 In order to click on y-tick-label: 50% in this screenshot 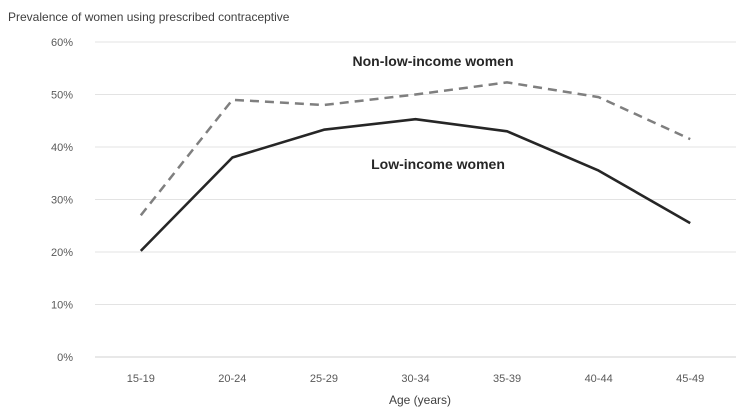, I will do `click(62, 96)`.